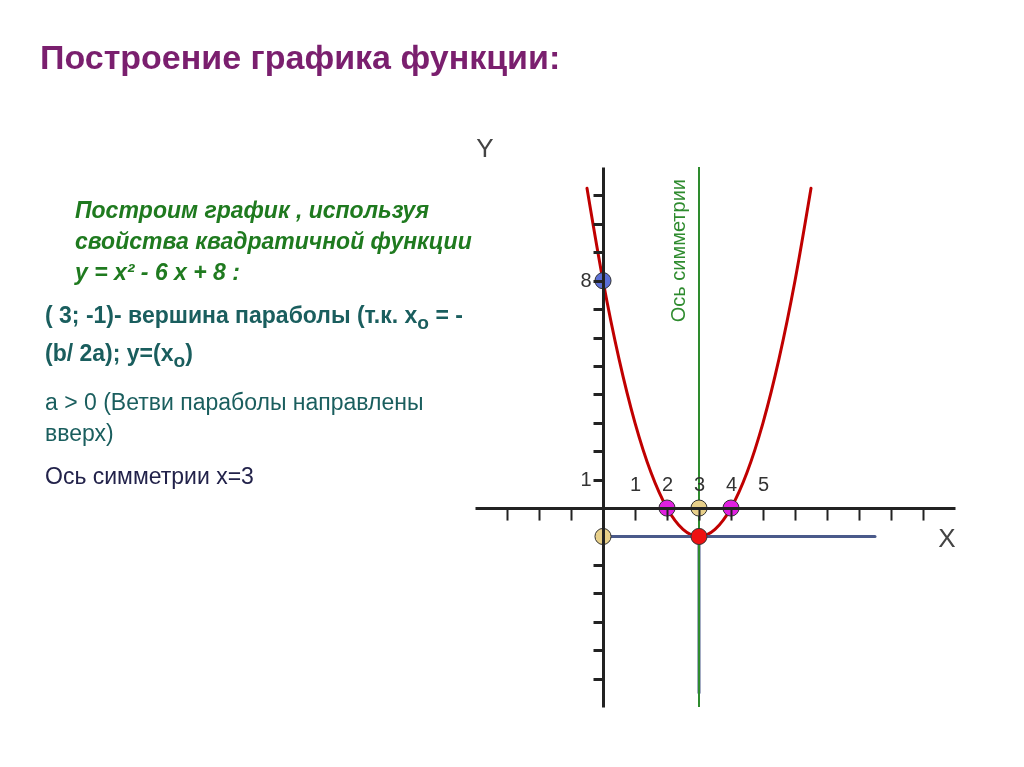 The image size is (1024, 767). I want to click on y-tick-label: 8, so click(586, 280).